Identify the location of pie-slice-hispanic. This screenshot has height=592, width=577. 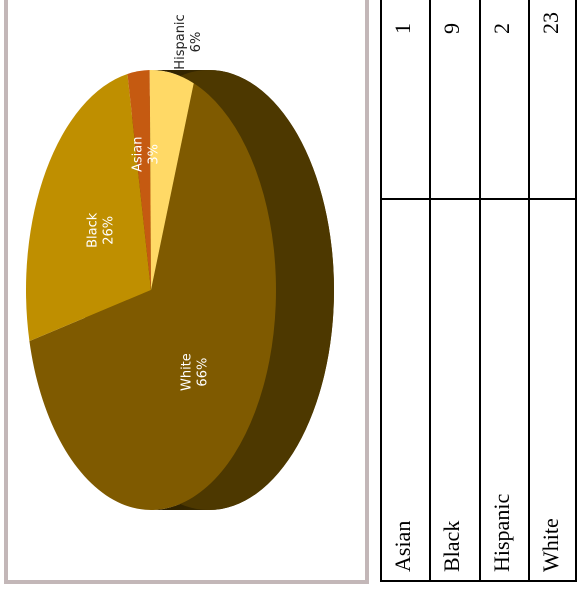
(171, 179).